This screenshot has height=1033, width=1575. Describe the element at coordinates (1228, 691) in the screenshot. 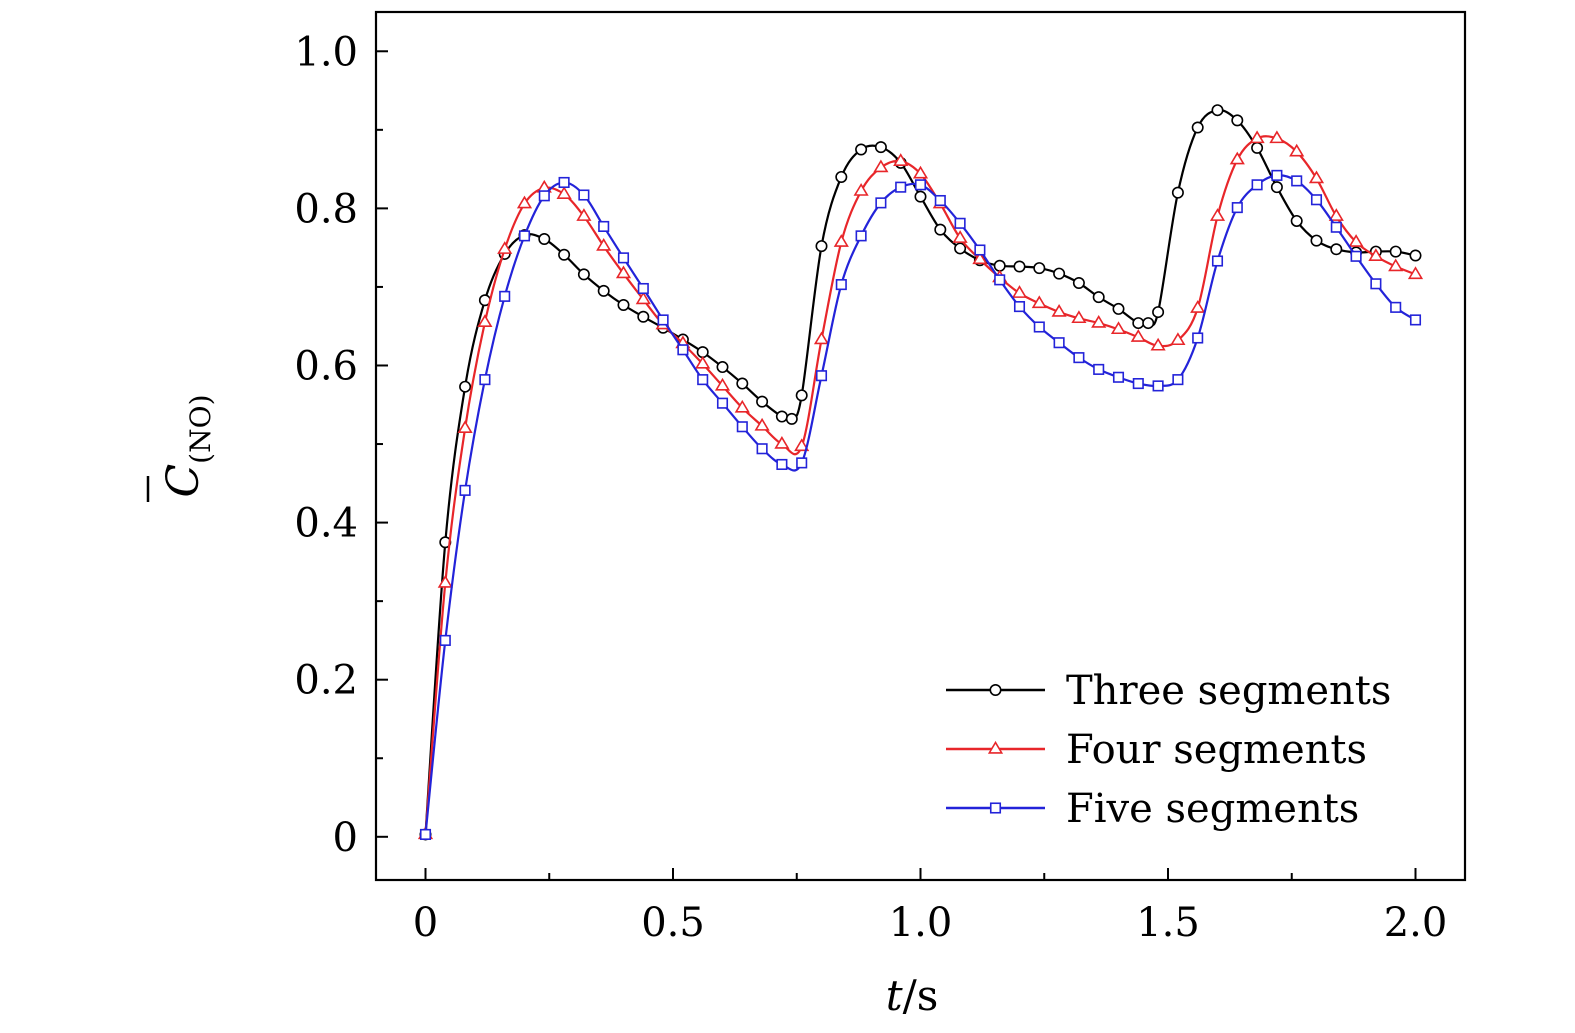

I see `legend-label: Three segments` at that location.